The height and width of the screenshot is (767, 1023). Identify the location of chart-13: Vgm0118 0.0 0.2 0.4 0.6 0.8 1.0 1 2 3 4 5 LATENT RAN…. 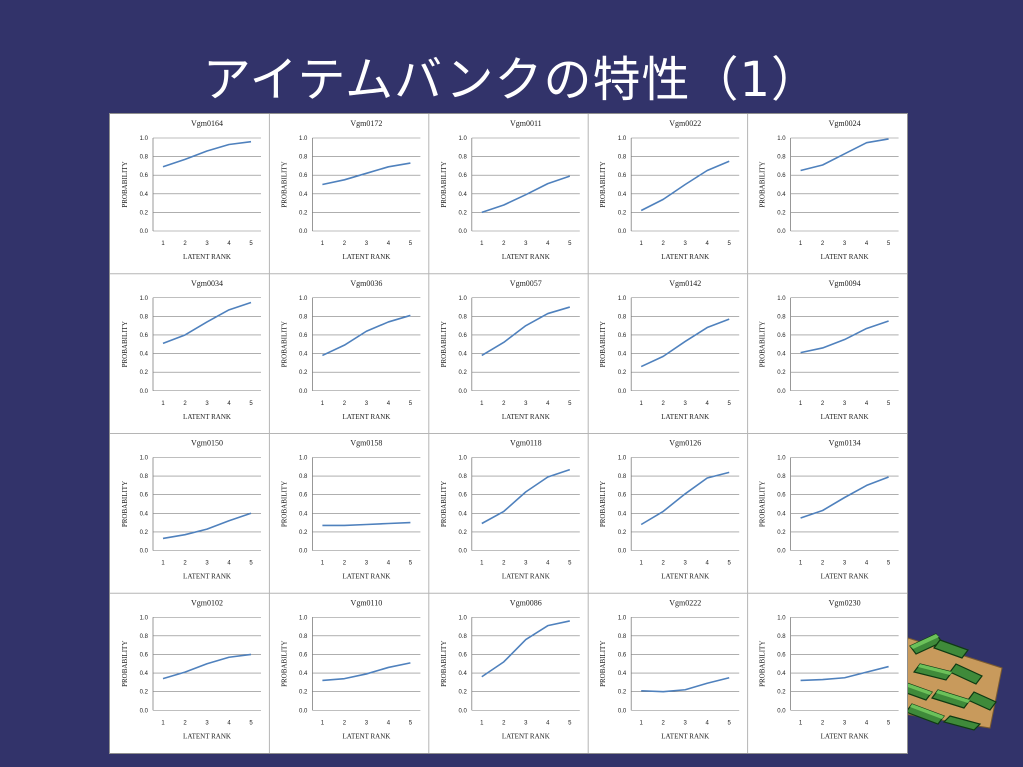
(510, 510).